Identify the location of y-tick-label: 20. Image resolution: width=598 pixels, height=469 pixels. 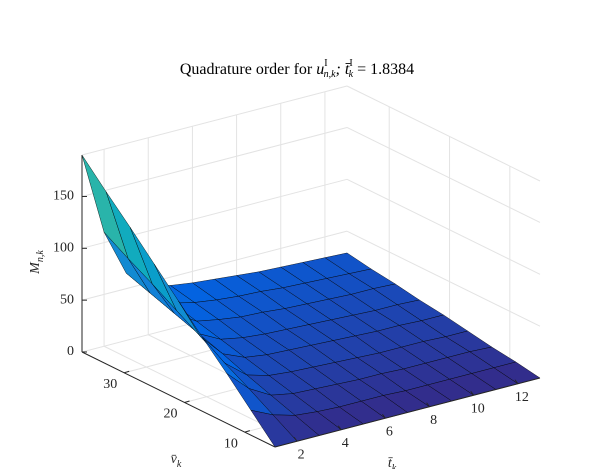
(171, 414).